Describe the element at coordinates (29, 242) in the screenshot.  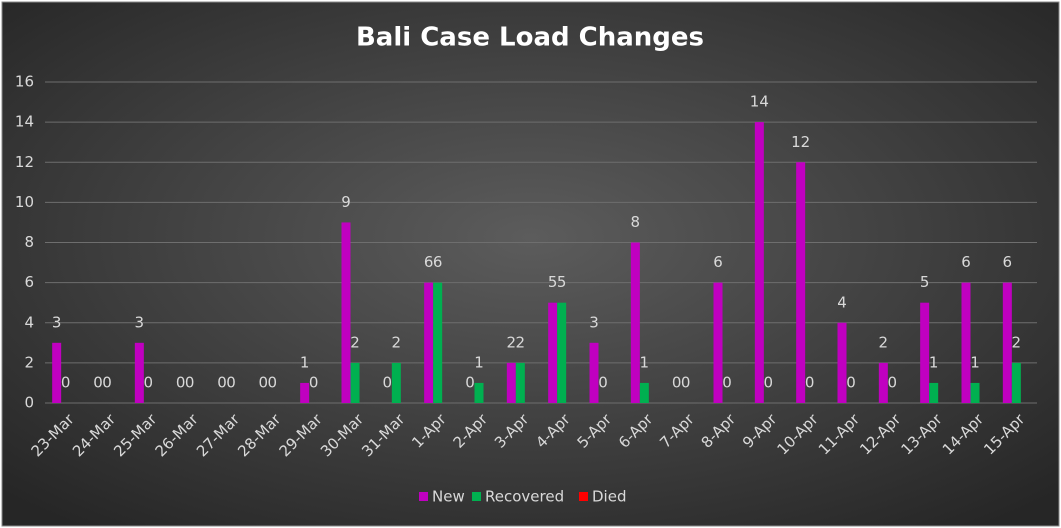
I see `y-tick-label: 8` at that location.